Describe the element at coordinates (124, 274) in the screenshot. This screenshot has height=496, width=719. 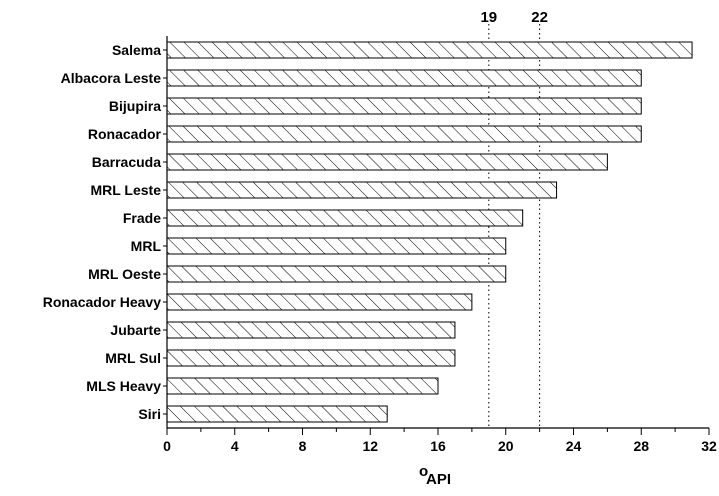
I see `category-label: MRL Oeste` at that location.